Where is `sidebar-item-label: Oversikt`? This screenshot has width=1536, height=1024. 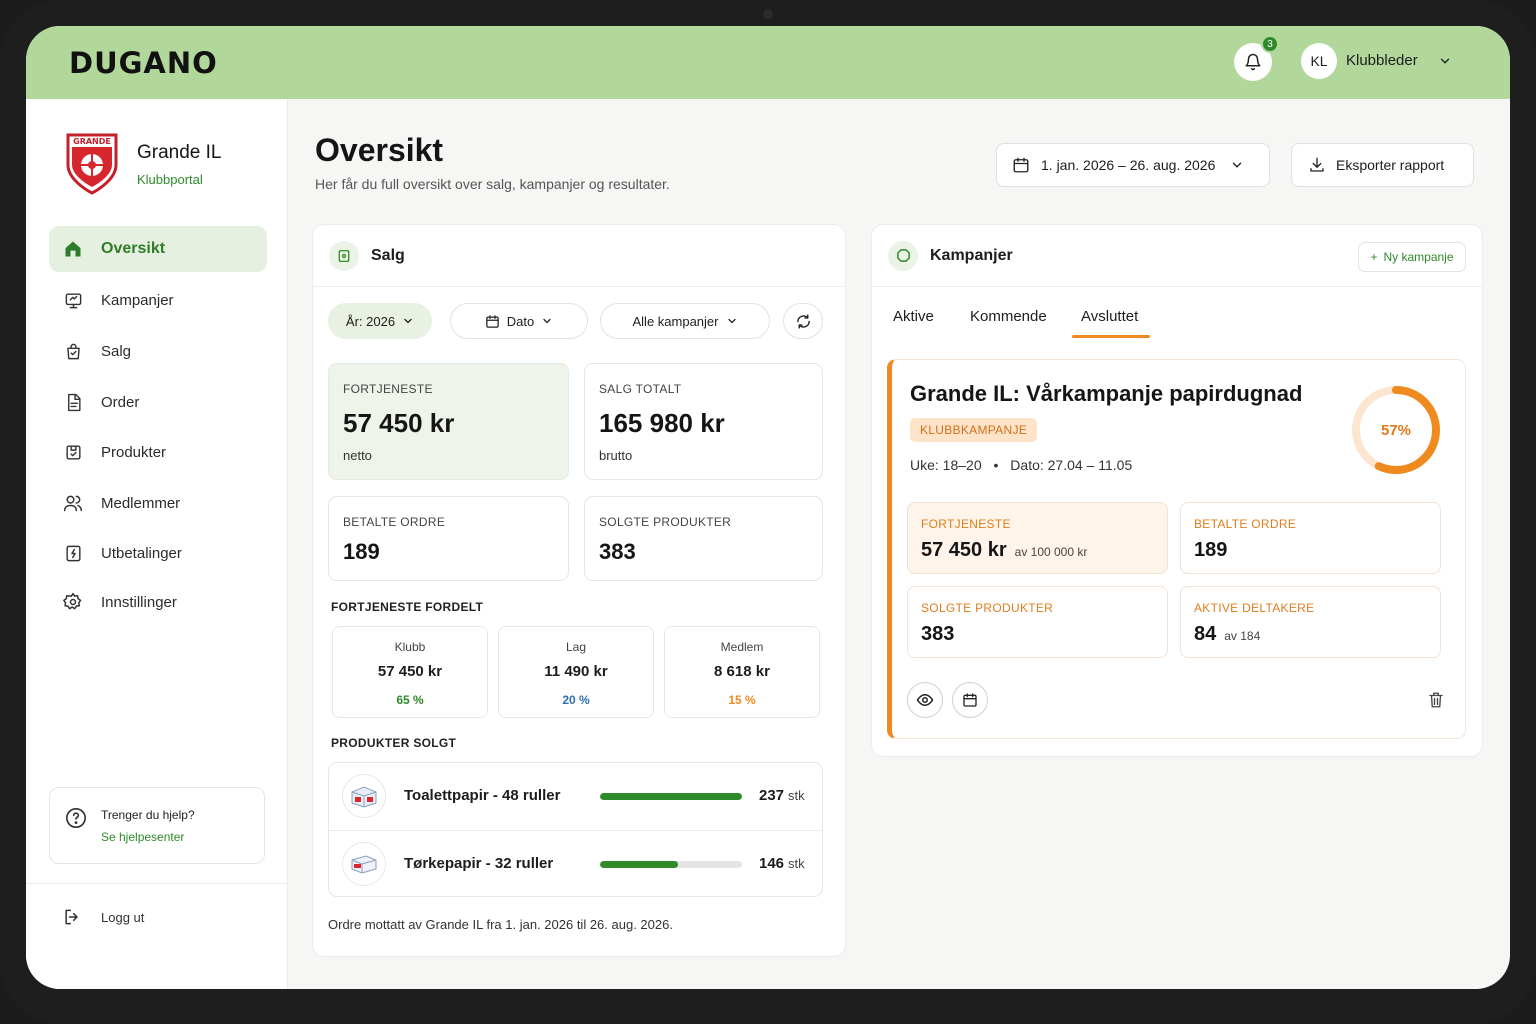
sidebar-item-label: Oversikt is located at coordinates (133, 248).